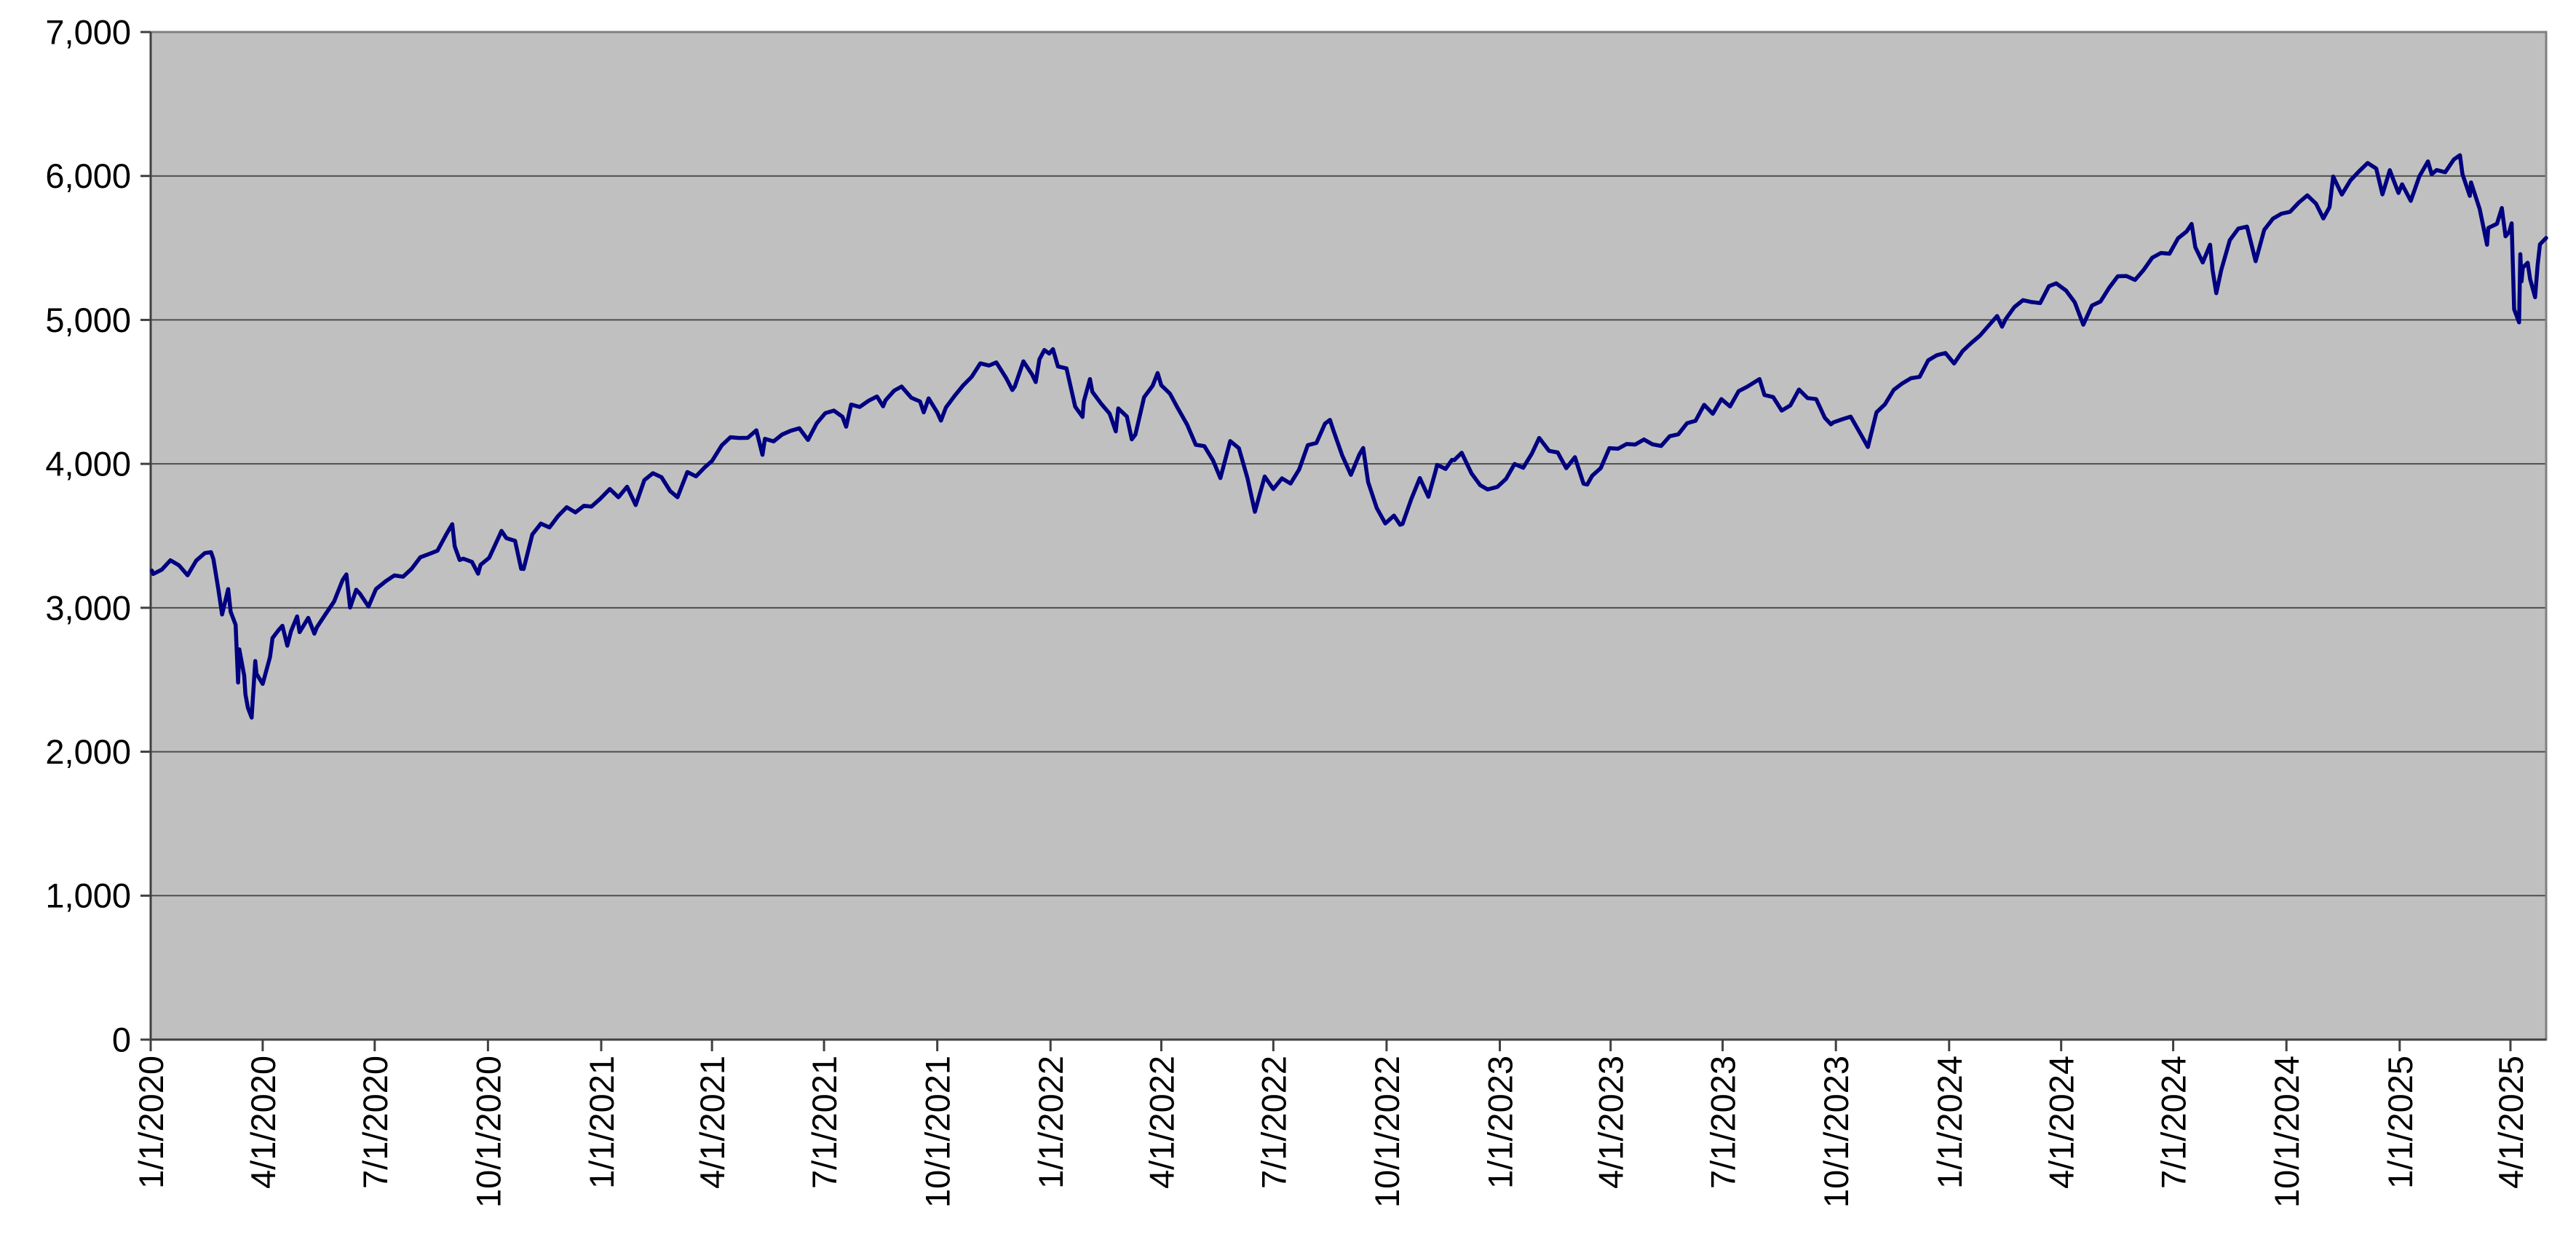  Describe the element at coordinates (938, 1132) in the screenshot. I see `x-tick-label: 10/1/2021` at that location.